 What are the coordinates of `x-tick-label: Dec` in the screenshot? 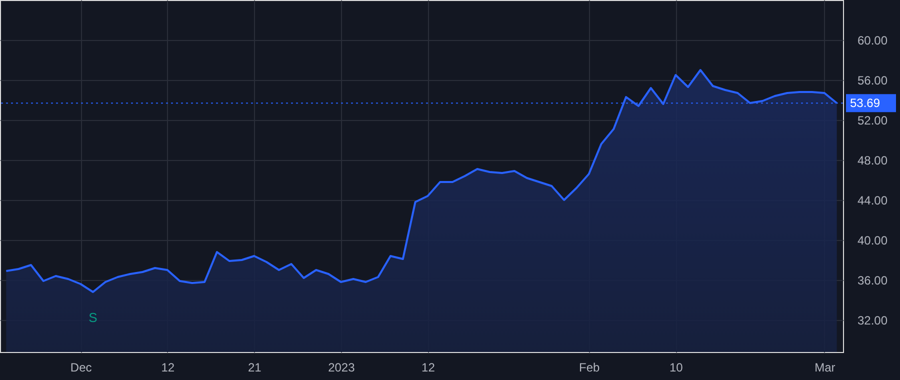 It's located at (81, 367).